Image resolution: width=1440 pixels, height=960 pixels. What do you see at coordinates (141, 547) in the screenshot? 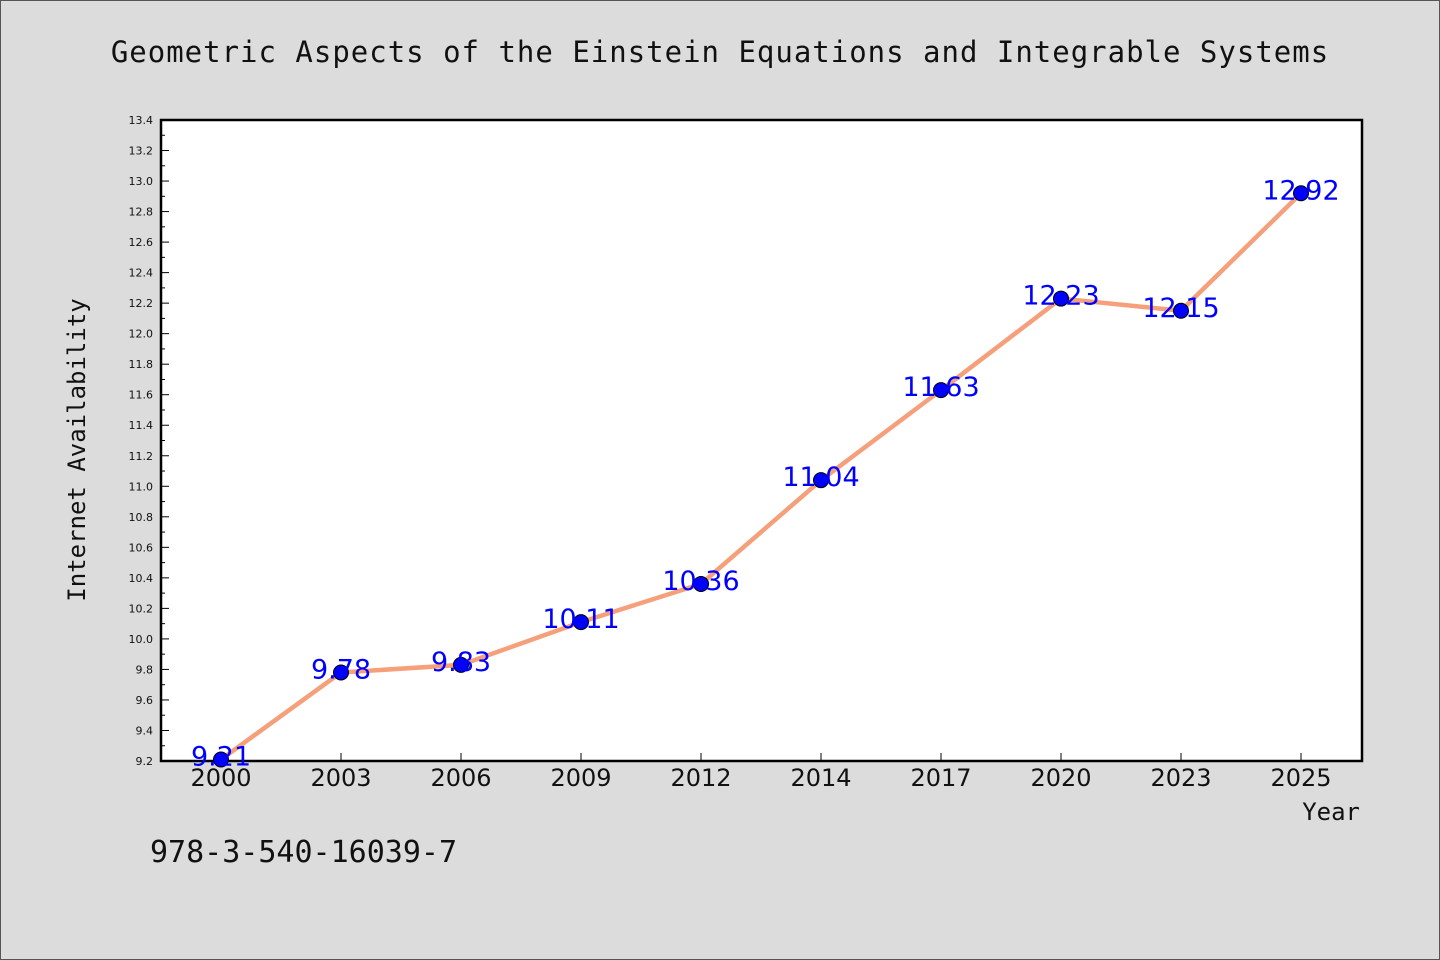
I see `y-tick-label: 10.6` at bounding box center [141, 547].